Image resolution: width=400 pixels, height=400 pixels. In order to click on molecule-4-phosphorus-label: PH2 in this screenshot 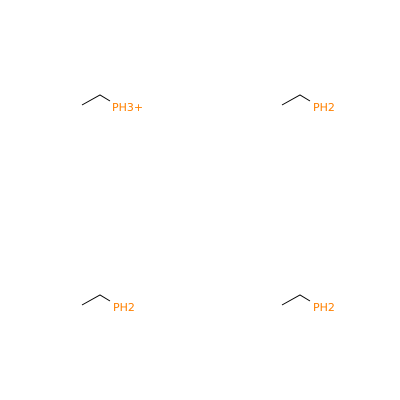, I will do `click(324, 307)`.